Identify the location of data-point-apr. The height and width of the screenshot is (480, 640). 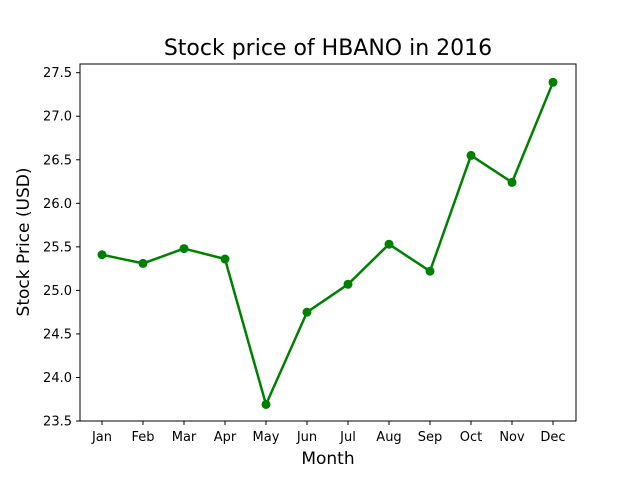
(225, 259).